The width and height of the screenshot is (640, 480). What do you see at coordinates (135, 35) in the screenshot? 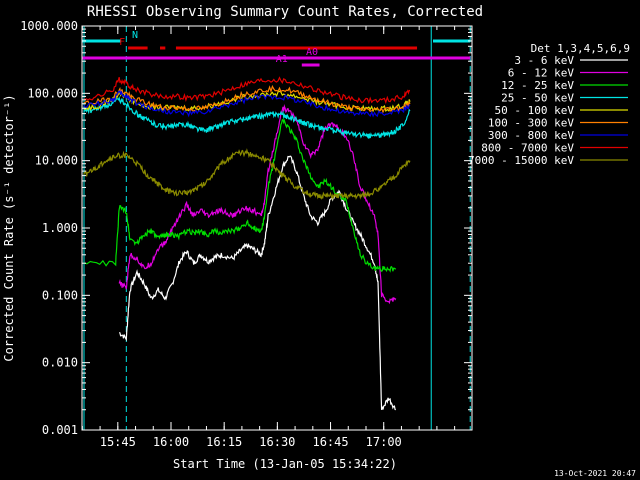
I see `flag-label-n: N` at bounding box center [135, 35].